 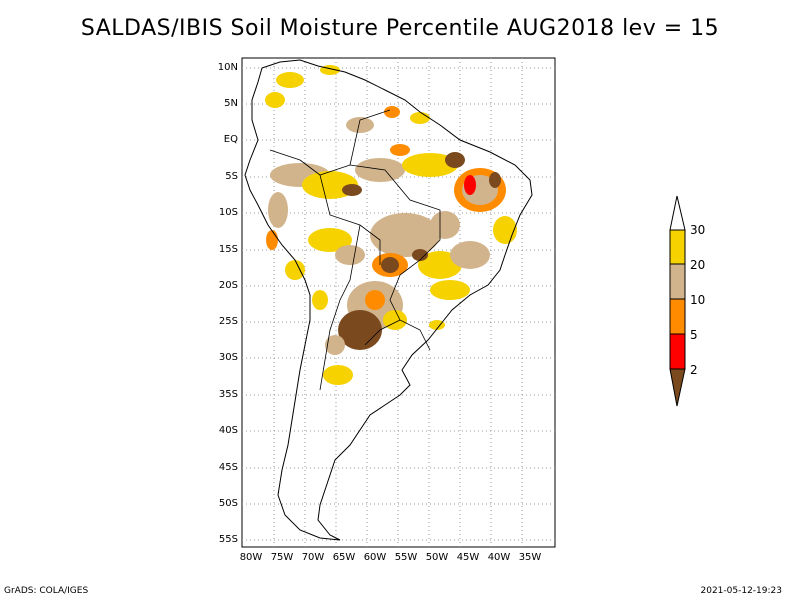 What do you see at coordinates (46, 591) in the screenshot?
I see `footer-credit: GrADS: COLA/IGES` at bounding box center [46, 591].